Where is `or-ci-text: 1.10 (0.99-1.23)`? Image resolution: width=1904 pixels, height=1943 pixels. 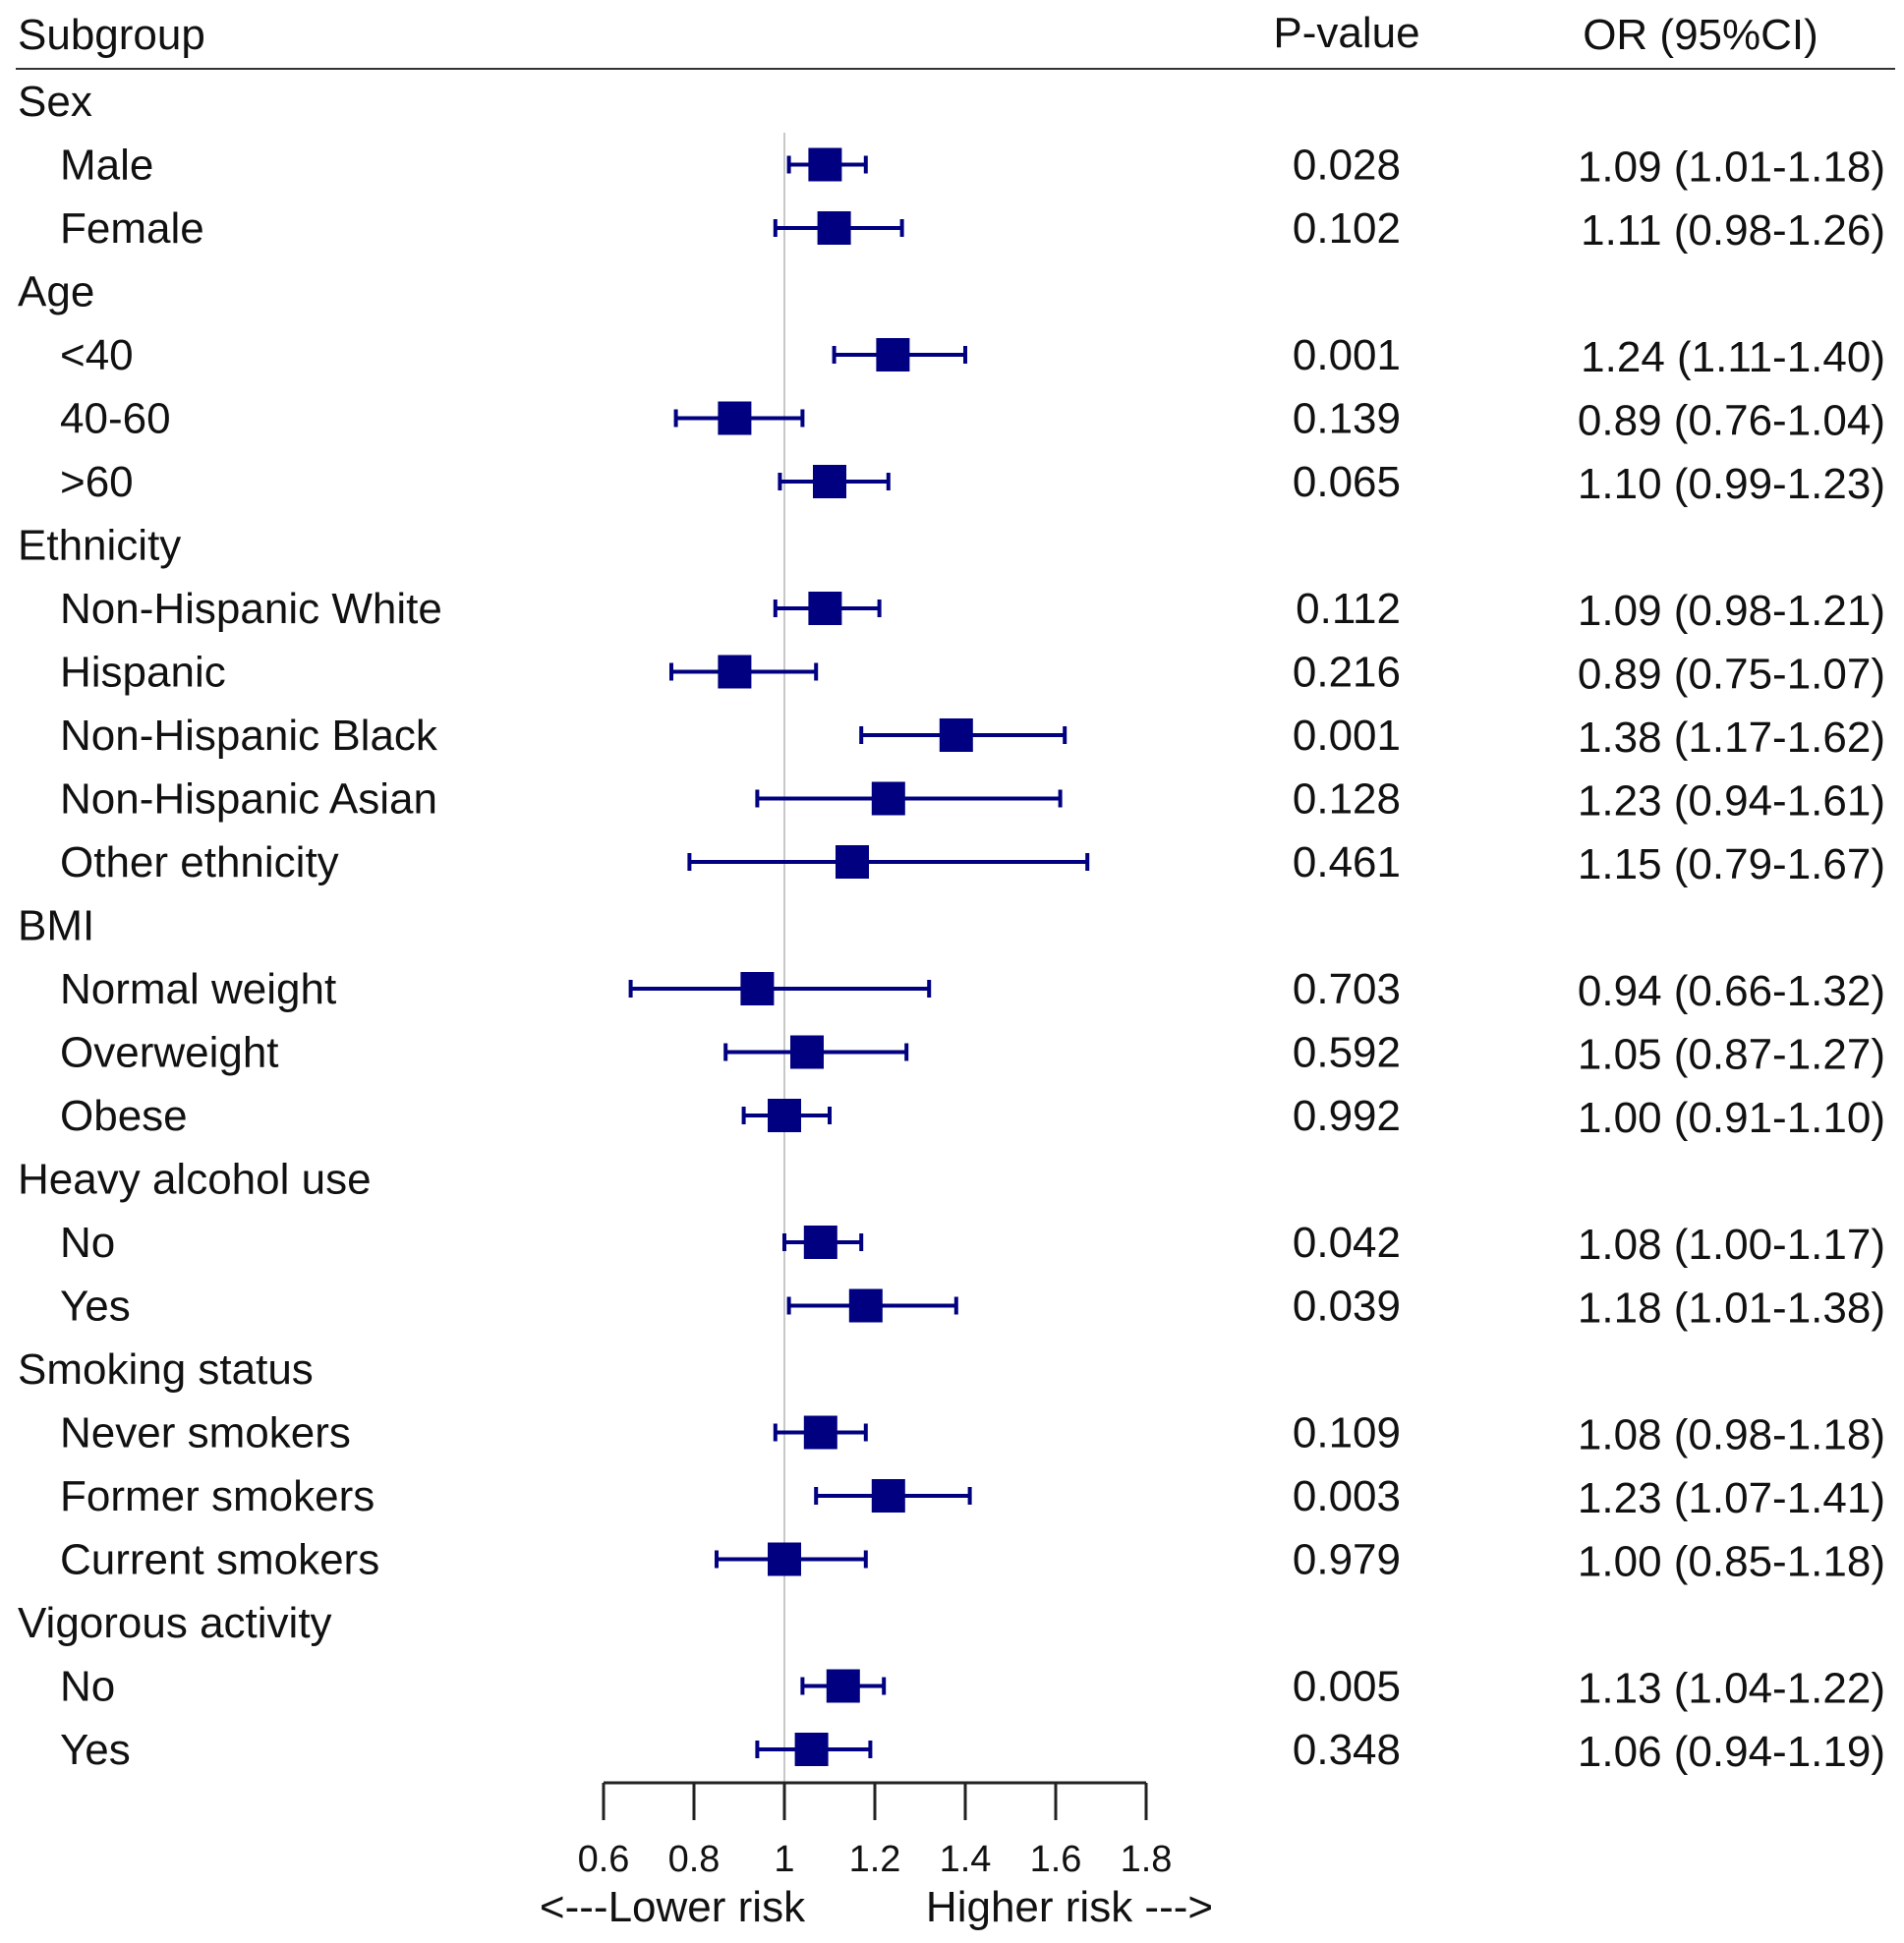
or-ci-text: 1.10 (0.99-1.23) is located at coordinates (1731, 484).